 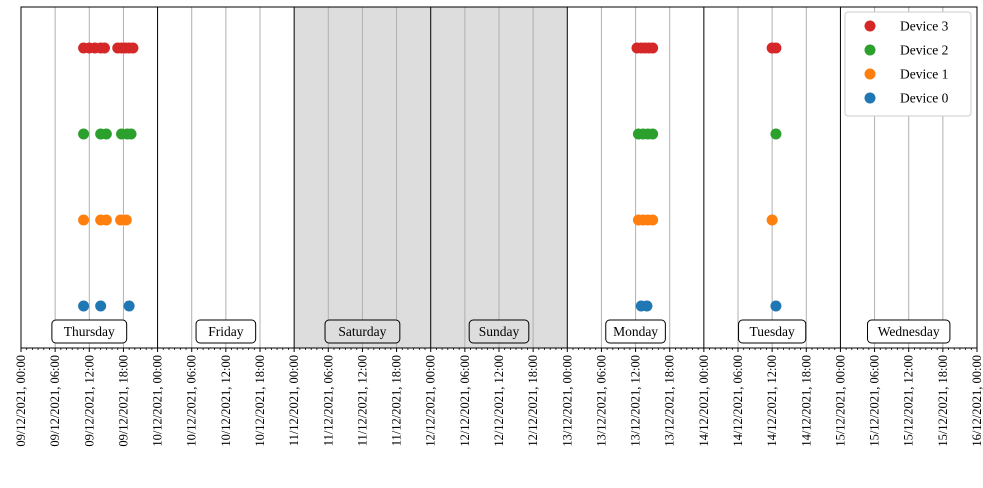 I want to click on day-label-text: Saturday, so click(x=362, y=331).